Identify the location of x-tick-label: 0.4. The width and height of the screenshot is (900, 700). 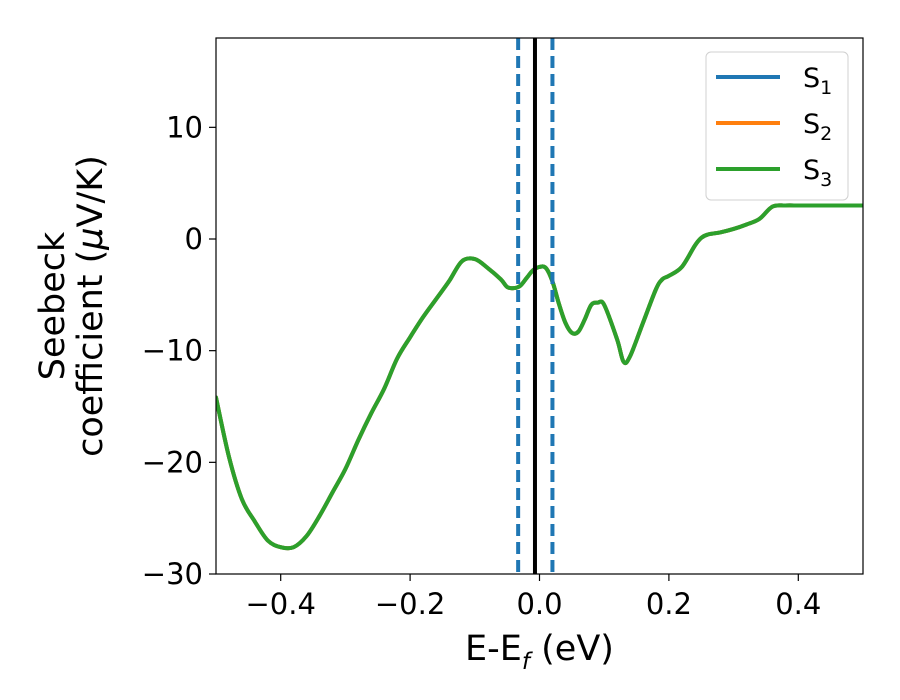
(798, 604).